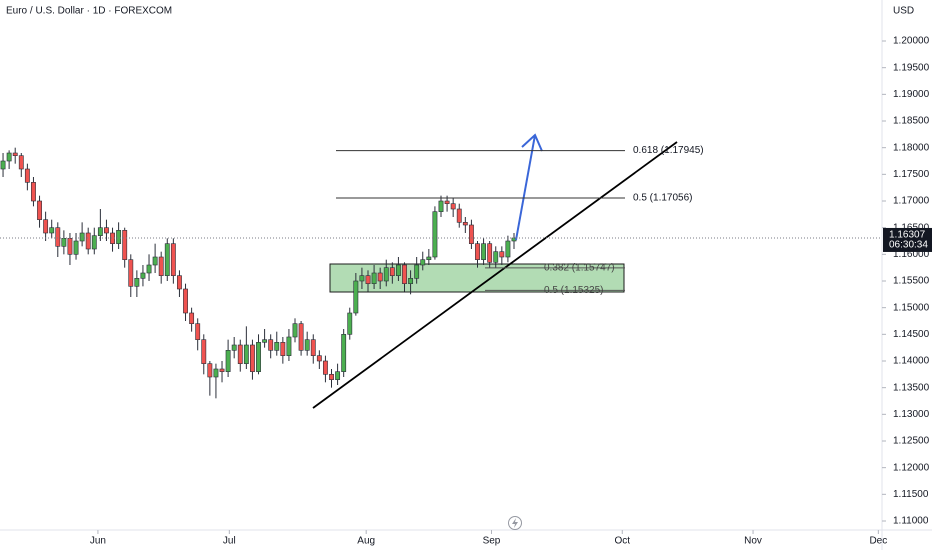 Image resolution: width=932 pixels, height=550 pixels. What do you see at coordinates (911, 121) in the screenshot?
I see `y-tick-label: 1.18500` at bounding box center [911, 121].